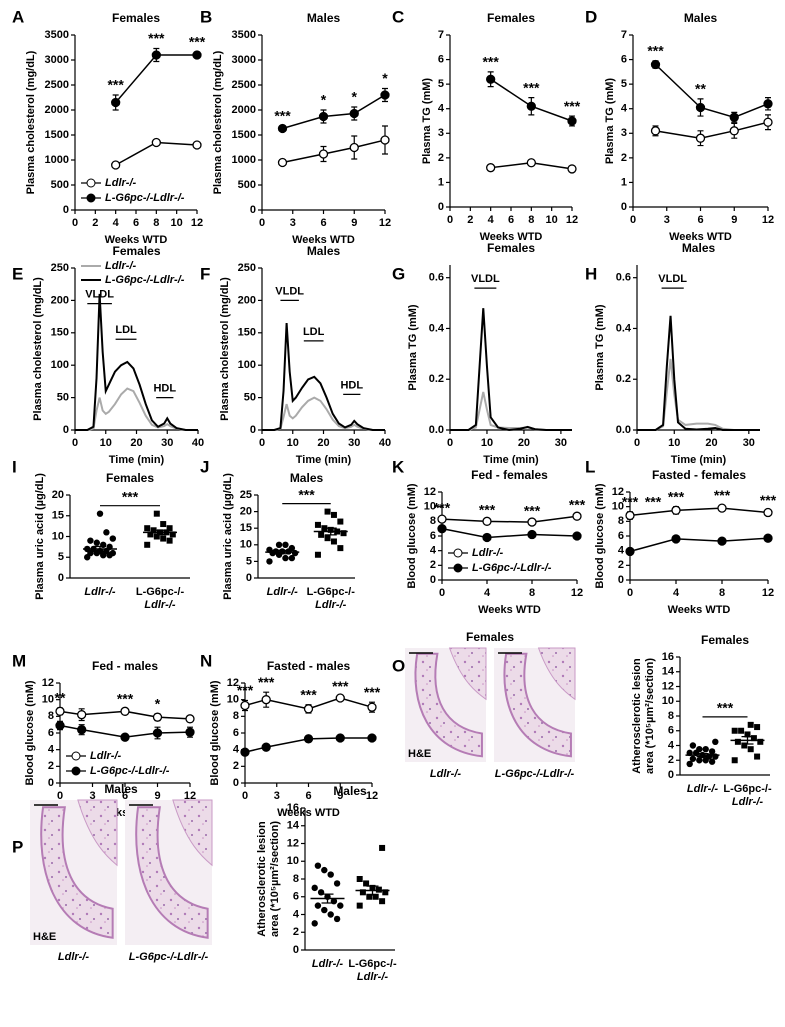 This screenshot has height=1027, width=785. What do you see at coordinates (398, 466) in the screenshot?
I see `panel-letter: K` at bounding box center [398, 466].